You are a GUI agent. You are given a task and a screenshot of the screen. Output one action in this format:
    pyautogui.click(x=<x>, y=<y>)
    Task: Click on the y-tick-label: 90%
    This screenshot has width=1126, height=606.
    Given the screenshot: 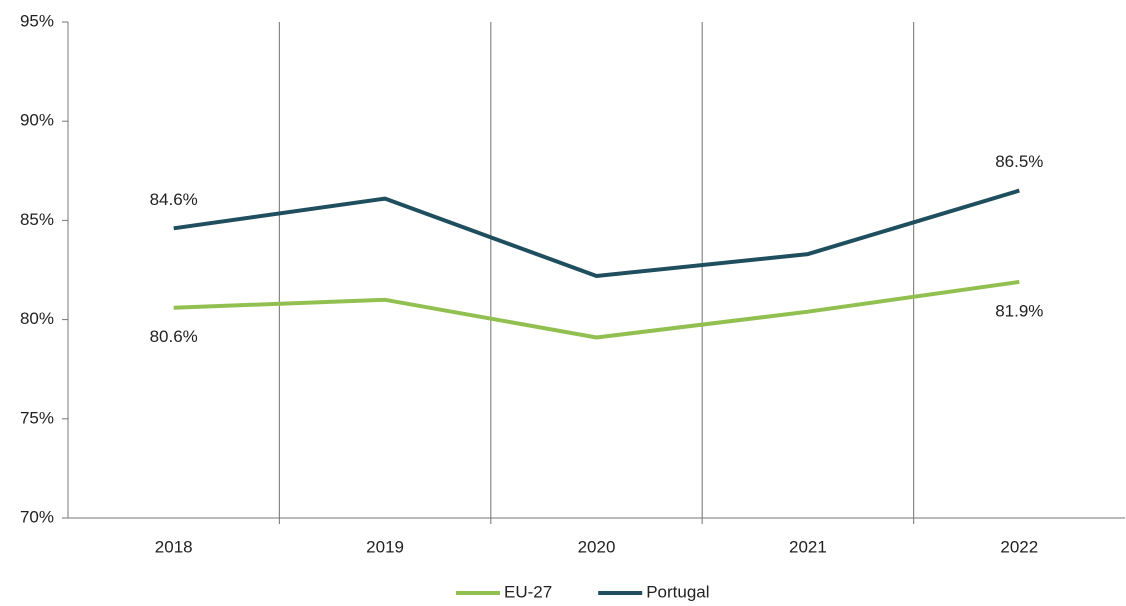 What is the action you would take?
    pyautogui.click(x=37, y=120)
    